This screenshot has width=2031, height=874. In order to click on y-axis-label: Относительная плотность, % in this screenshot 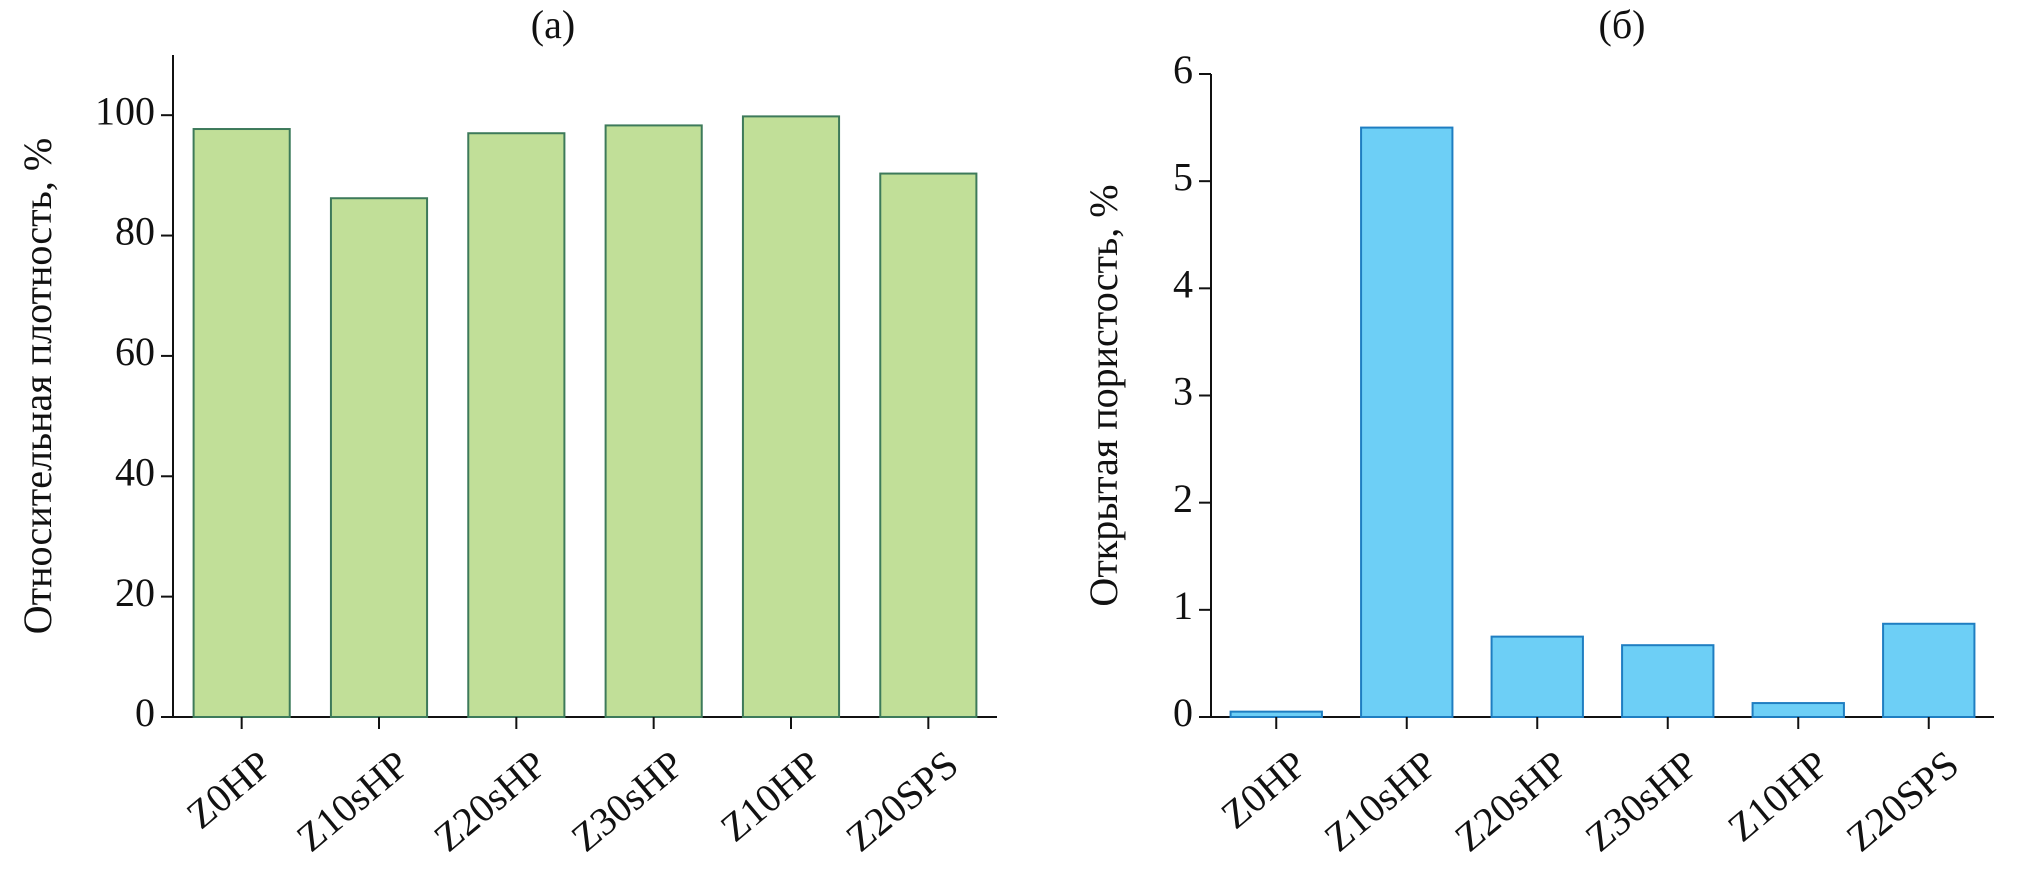, I will do `click(37, 386)`.